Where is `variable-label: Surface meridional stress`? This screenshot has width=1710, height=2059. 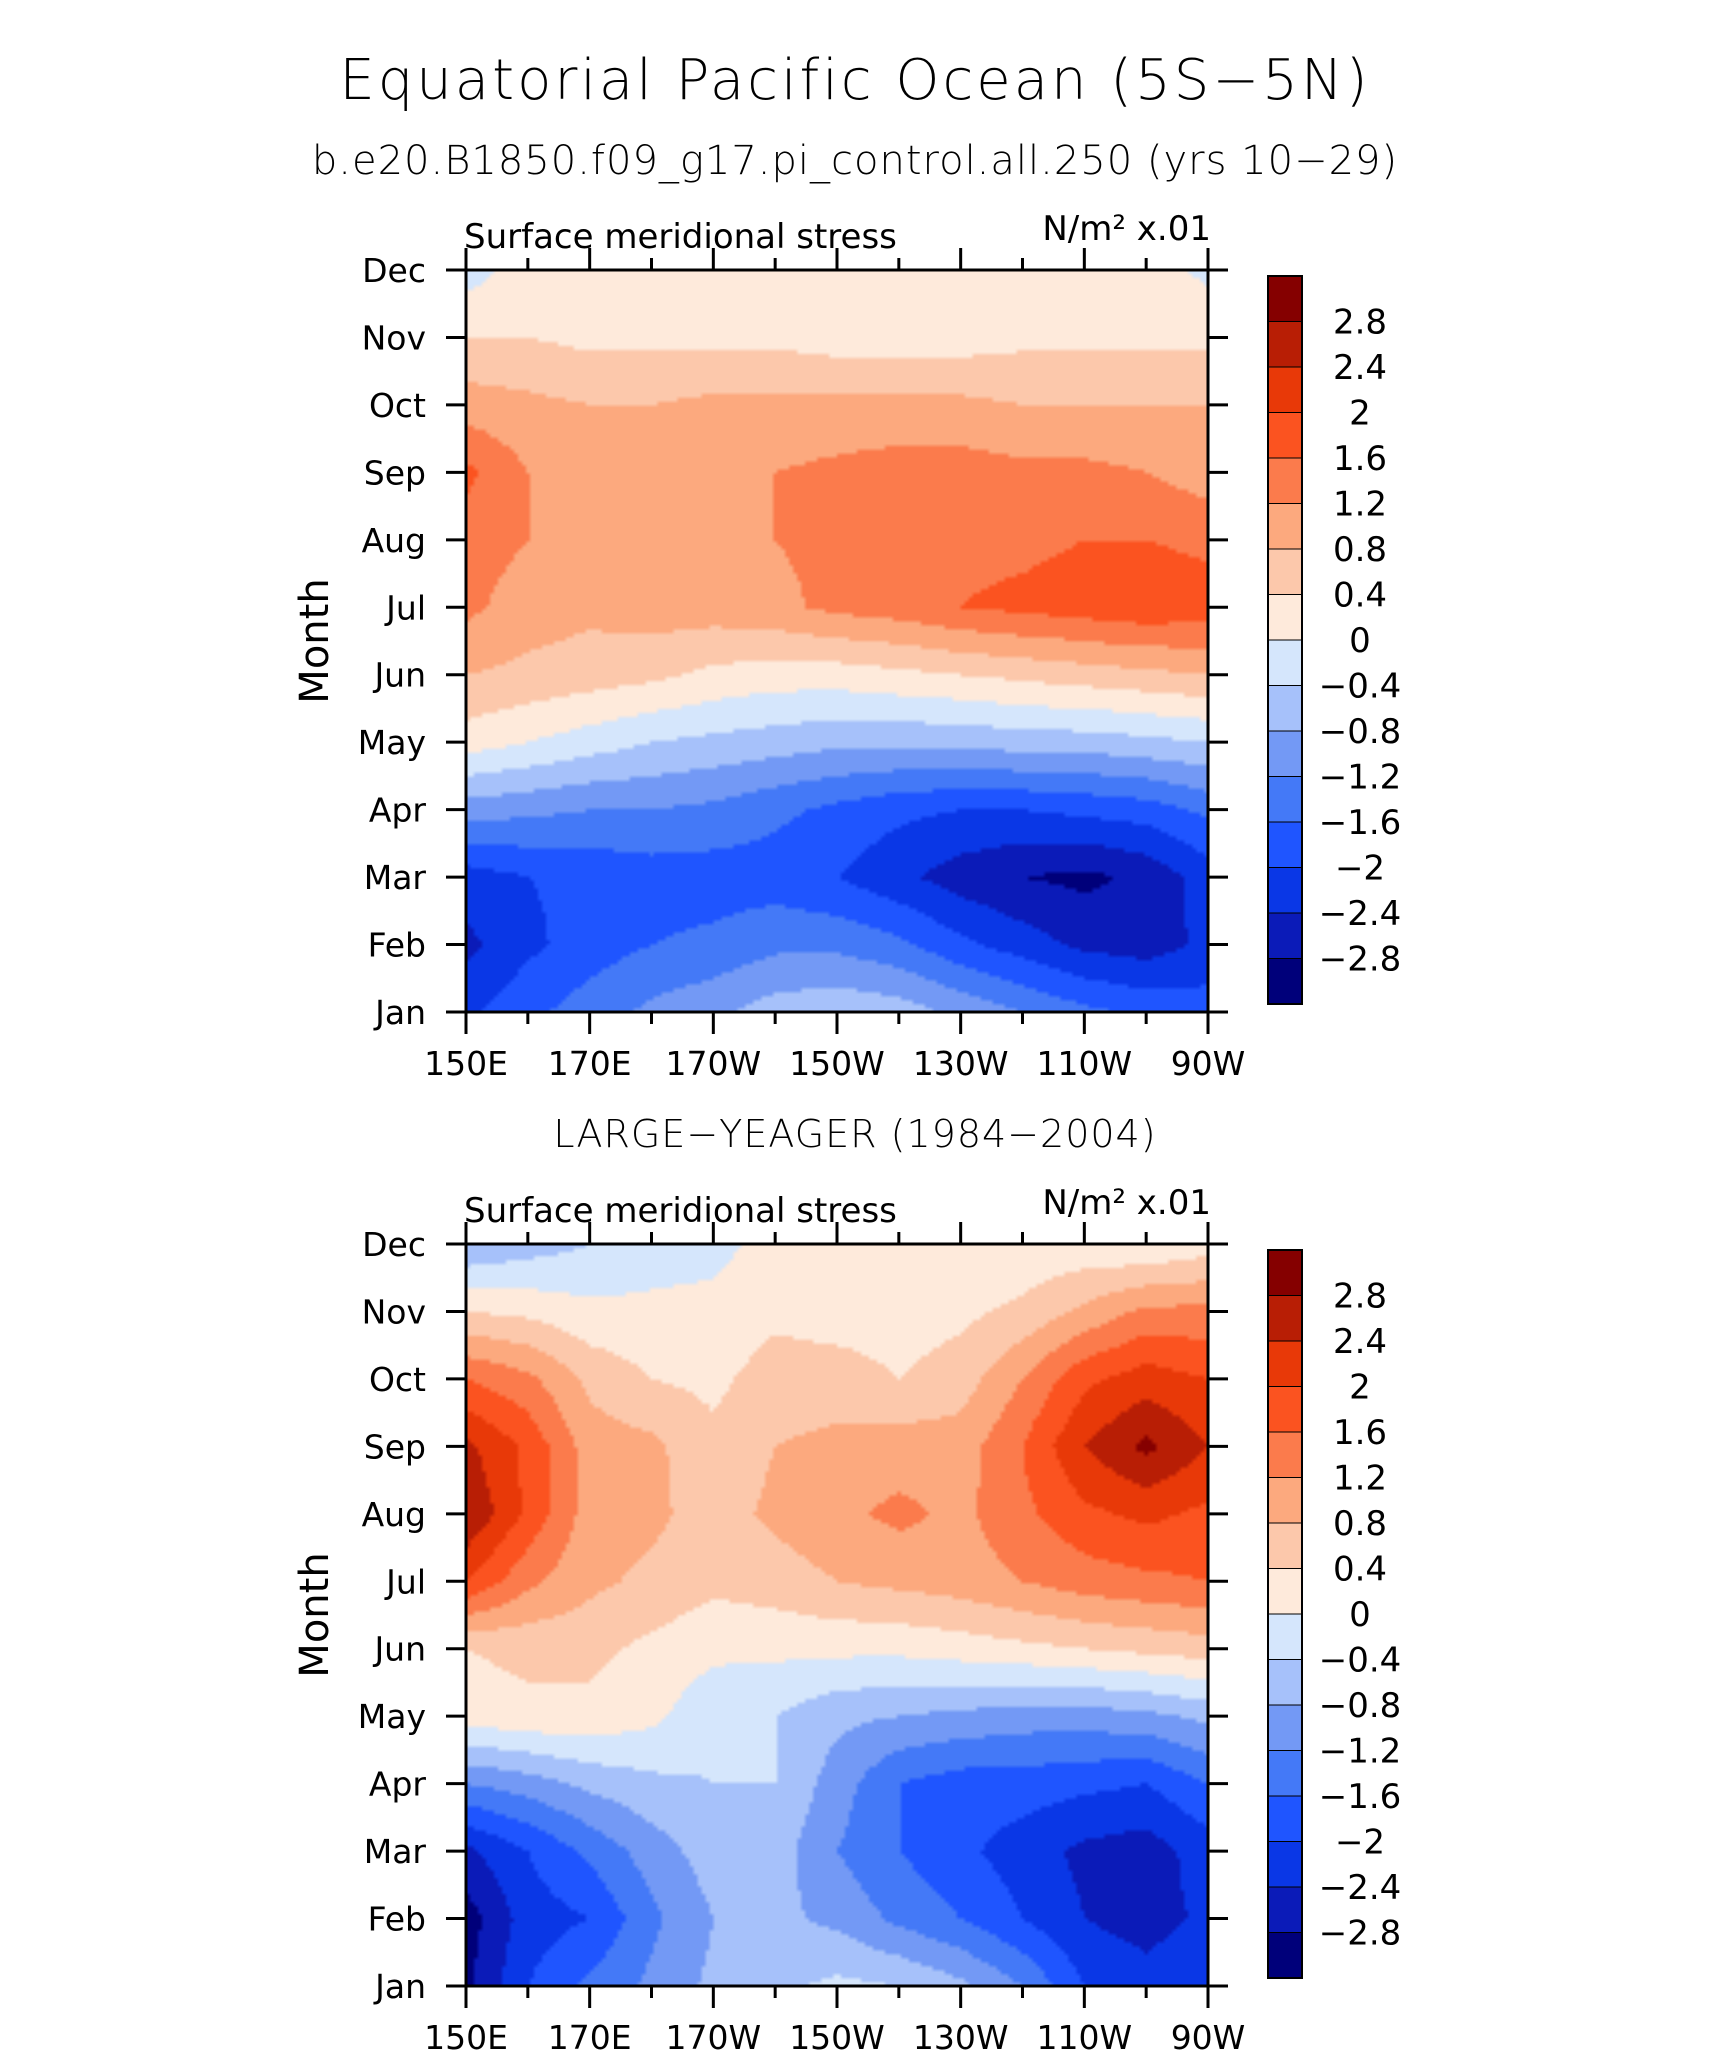
variable-label: Surface meridional stress is located at coordinates (680, 1211).